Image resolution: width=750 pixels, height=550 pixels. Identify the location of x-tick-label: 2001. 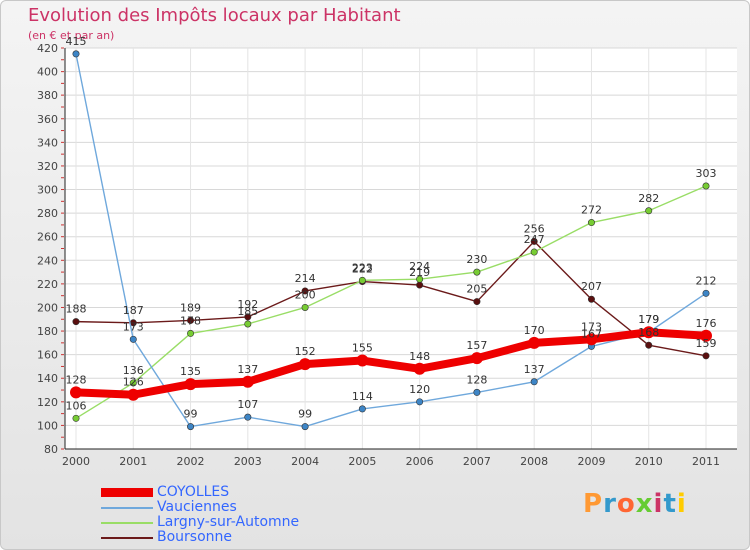
(133, 461).